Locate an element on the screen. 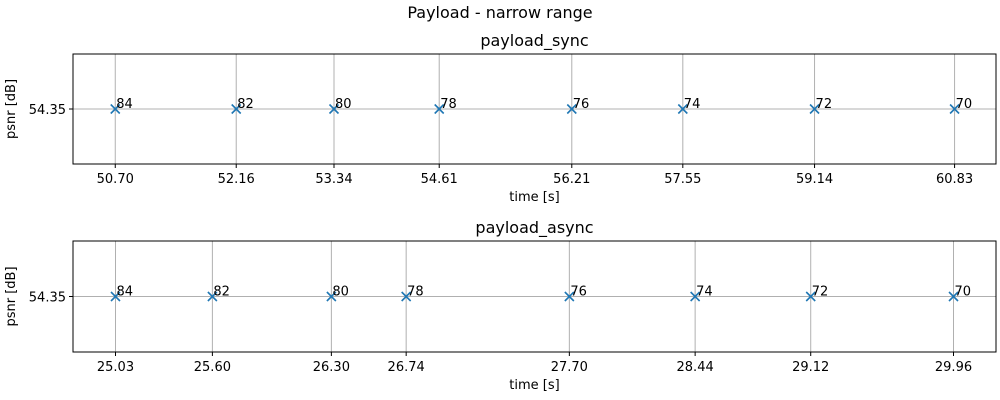 This screenshot has width=1000, height=400. x-tick-label: 60.83 is located at coordinates (954, 179).